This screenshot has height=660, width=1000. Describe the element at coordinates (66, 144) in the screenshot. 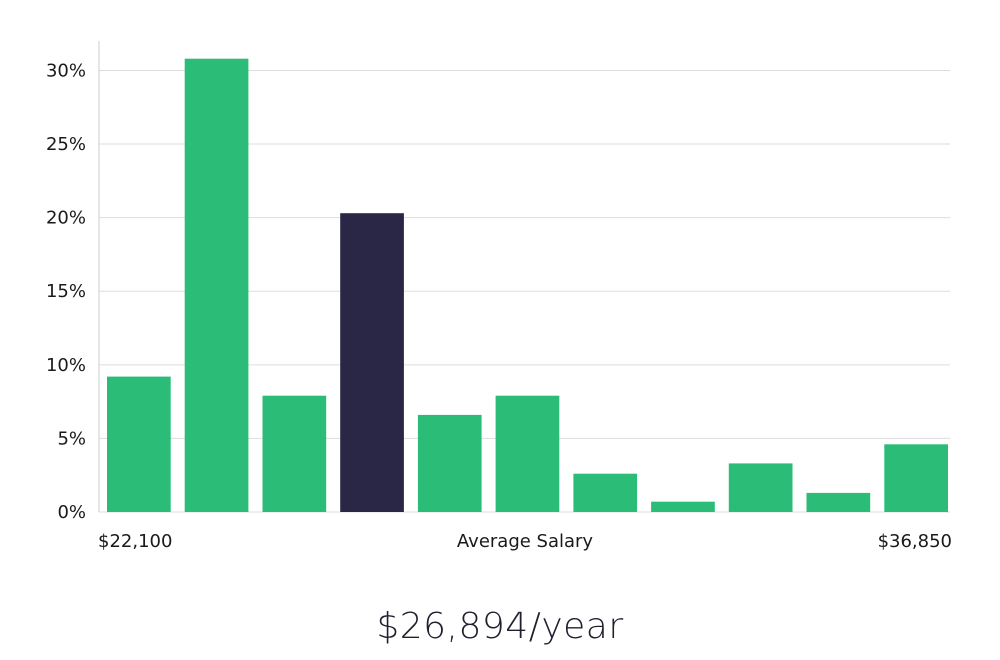

I see `y-tick-label: 25%` at that location.